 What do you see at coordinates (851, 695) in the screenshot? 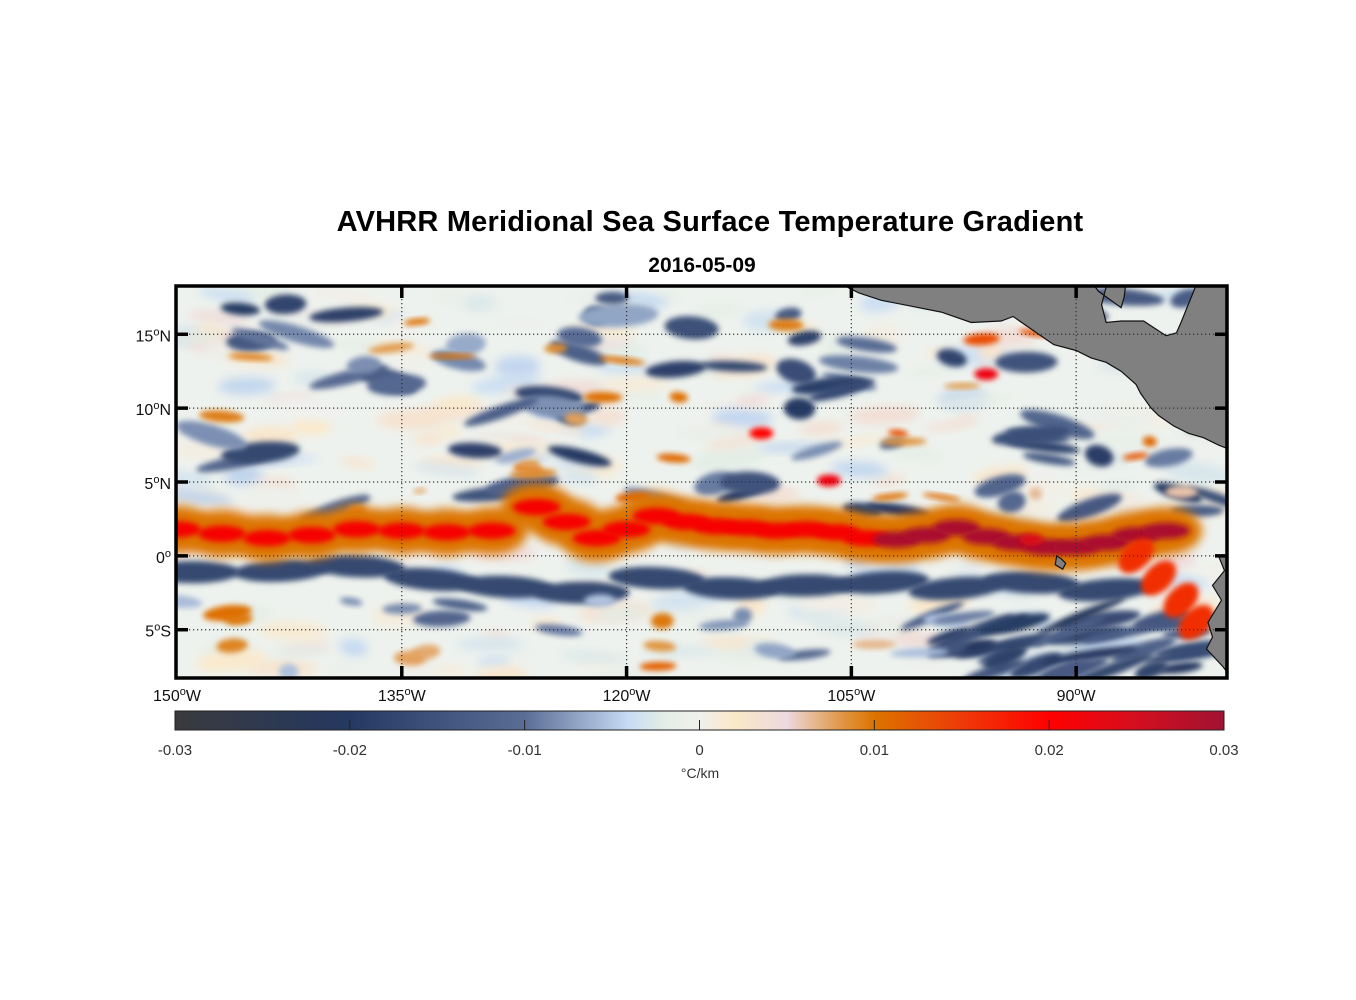
I see `lon-label: 105oW` at bounding box center [851, 695].